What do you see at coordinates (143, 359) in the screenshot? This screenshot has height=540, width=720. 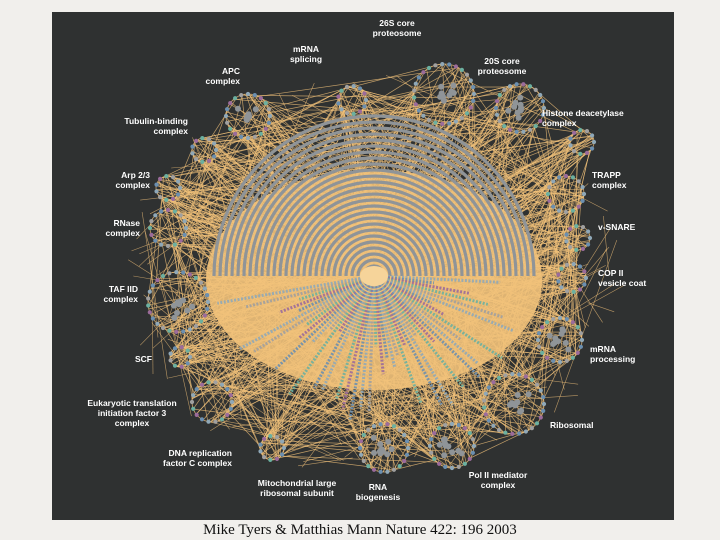 I see `label-scf: SCF` at bounding box center [143, 359].